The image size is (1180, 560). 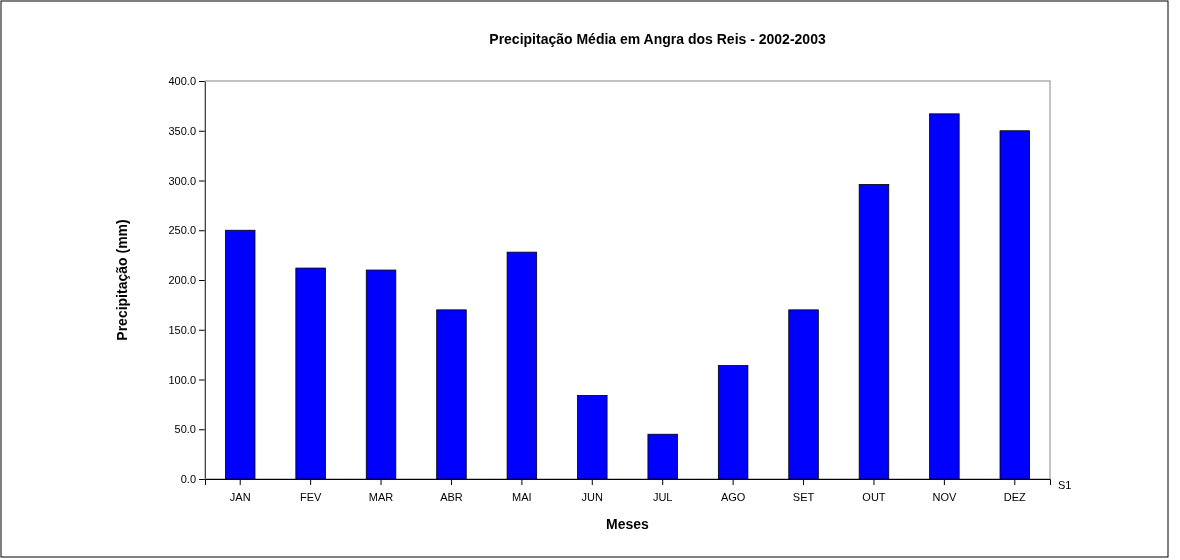 What do you see at coordinates (662, 497) in the screenshot?
I see `x-tick-label: JUL` at bounding box center [662, 497].